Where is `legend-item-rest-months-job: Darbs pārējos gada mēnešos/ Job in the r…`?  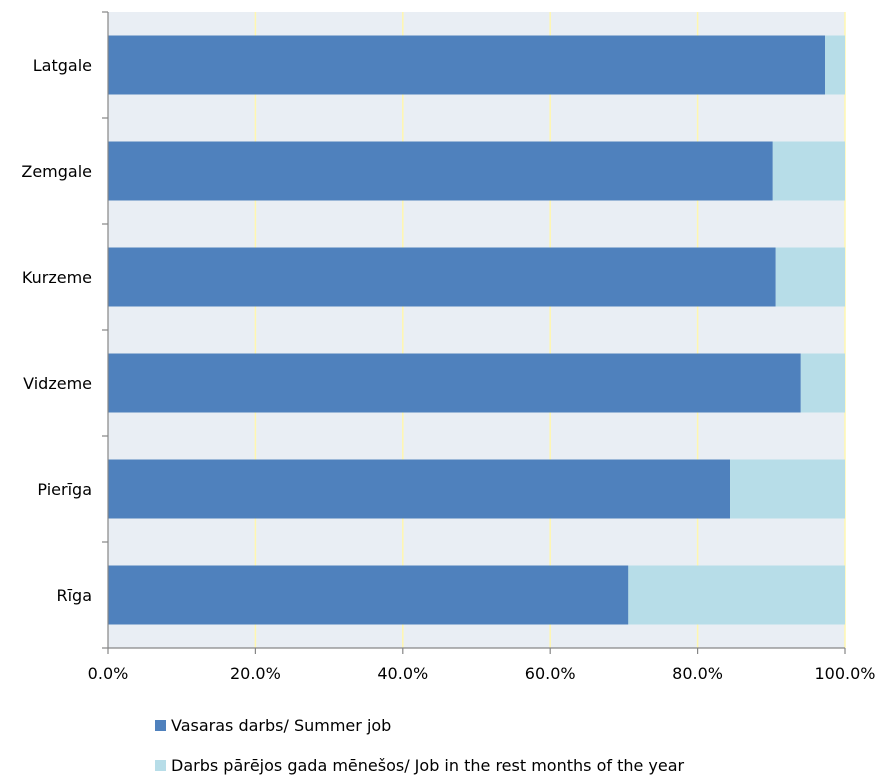 legend-item-rest-months-job: Darbs pārējos gada mēnešos/ Job in the r… is located at coordinates (419, 765).